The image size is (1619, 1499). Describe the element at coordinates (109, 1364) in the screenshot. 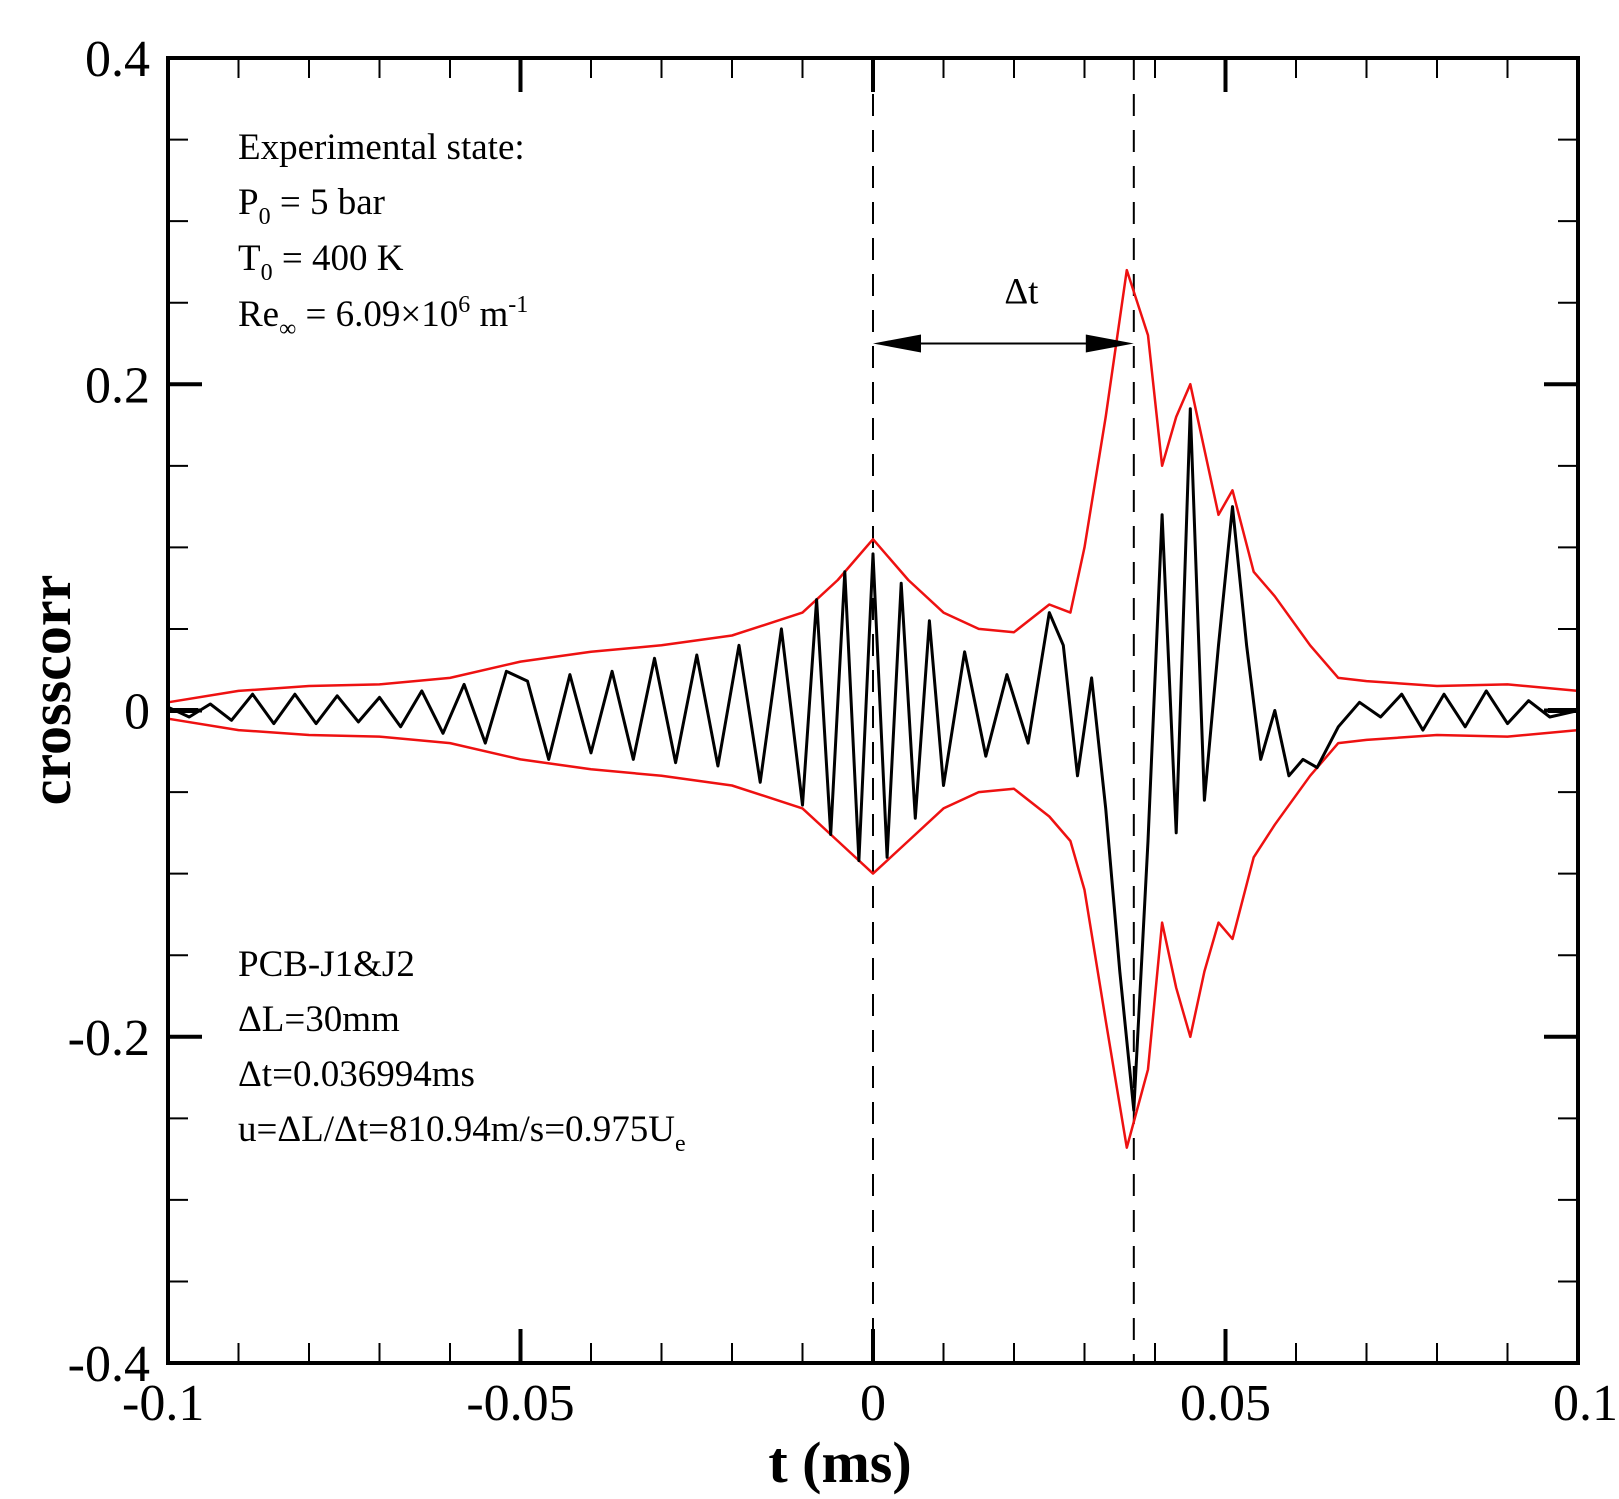

I see `y-tick-label: -0.4` at that location.